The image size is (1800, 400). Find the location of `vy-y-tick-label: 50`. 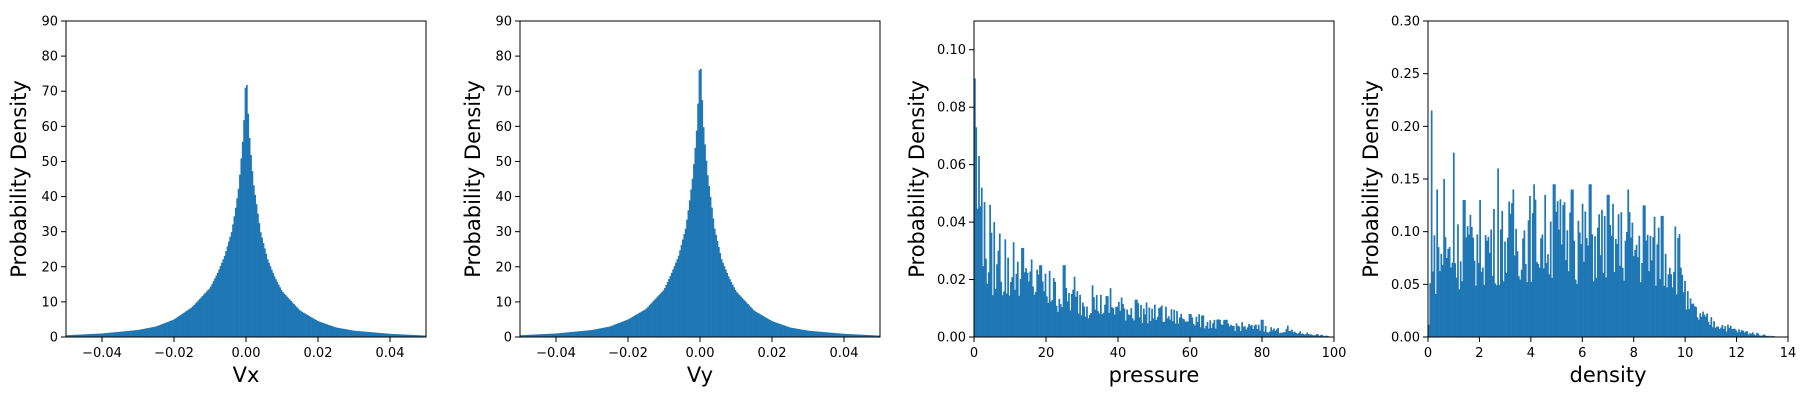

vy-y-tick-label: 50 is located at coordinates (503, 162).